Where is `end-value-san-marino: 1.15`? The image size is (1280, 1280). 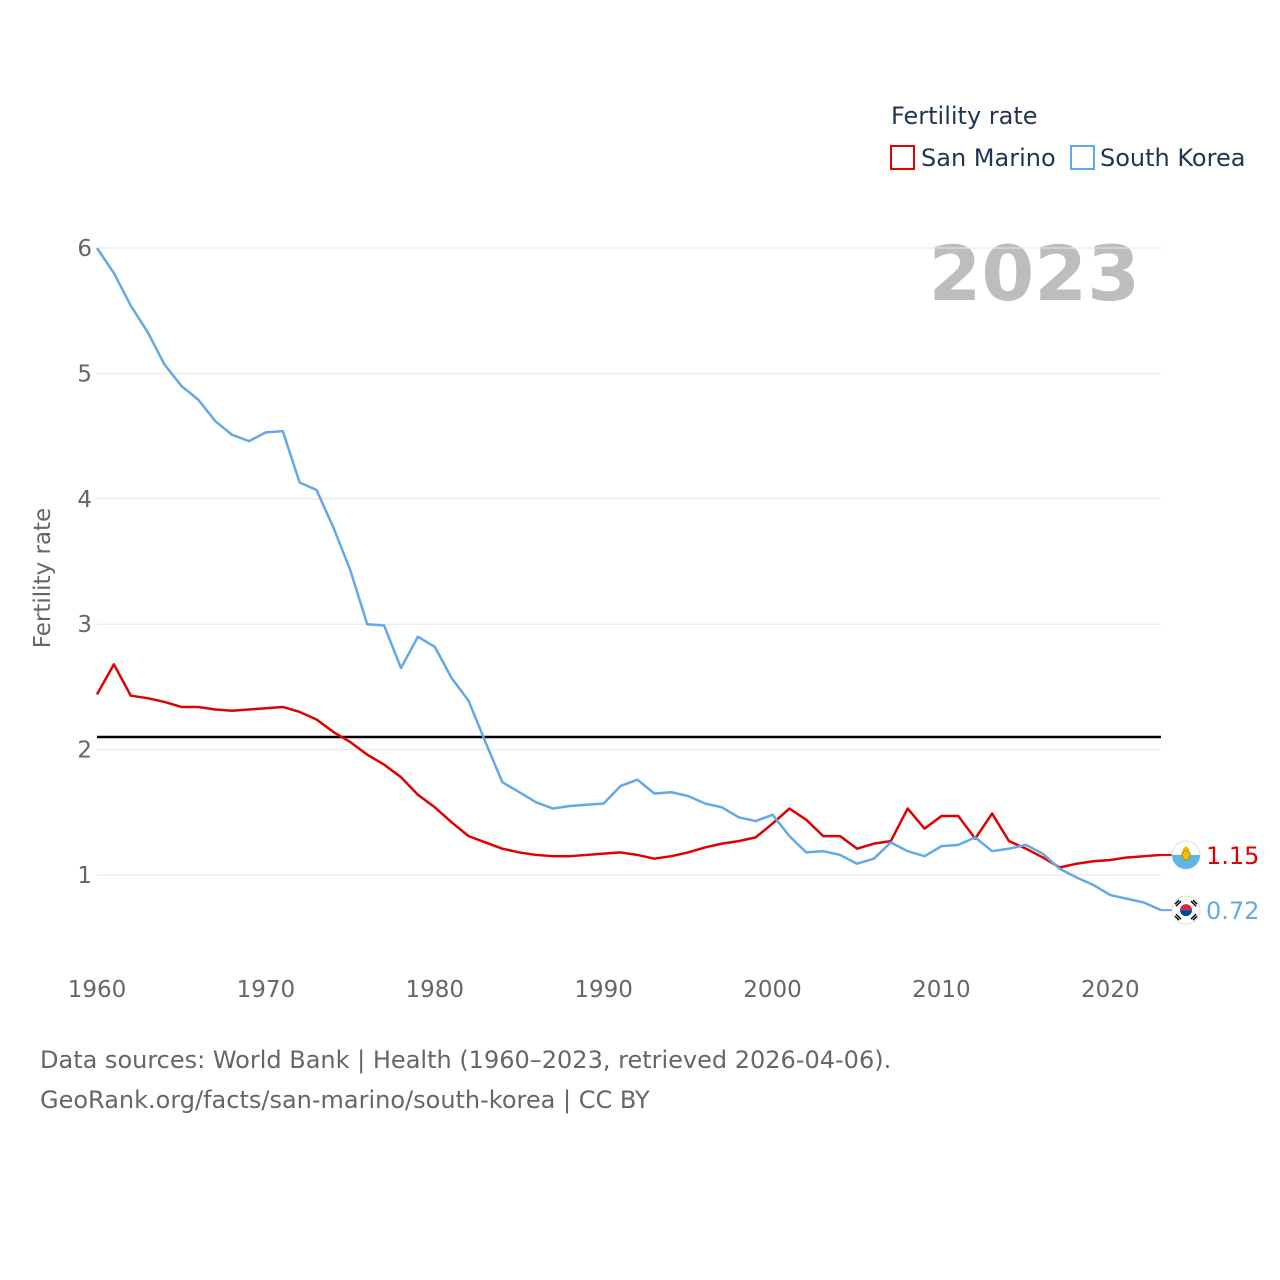
end-value-san-marino: 1.15 is located at coordinates (1232, 856).